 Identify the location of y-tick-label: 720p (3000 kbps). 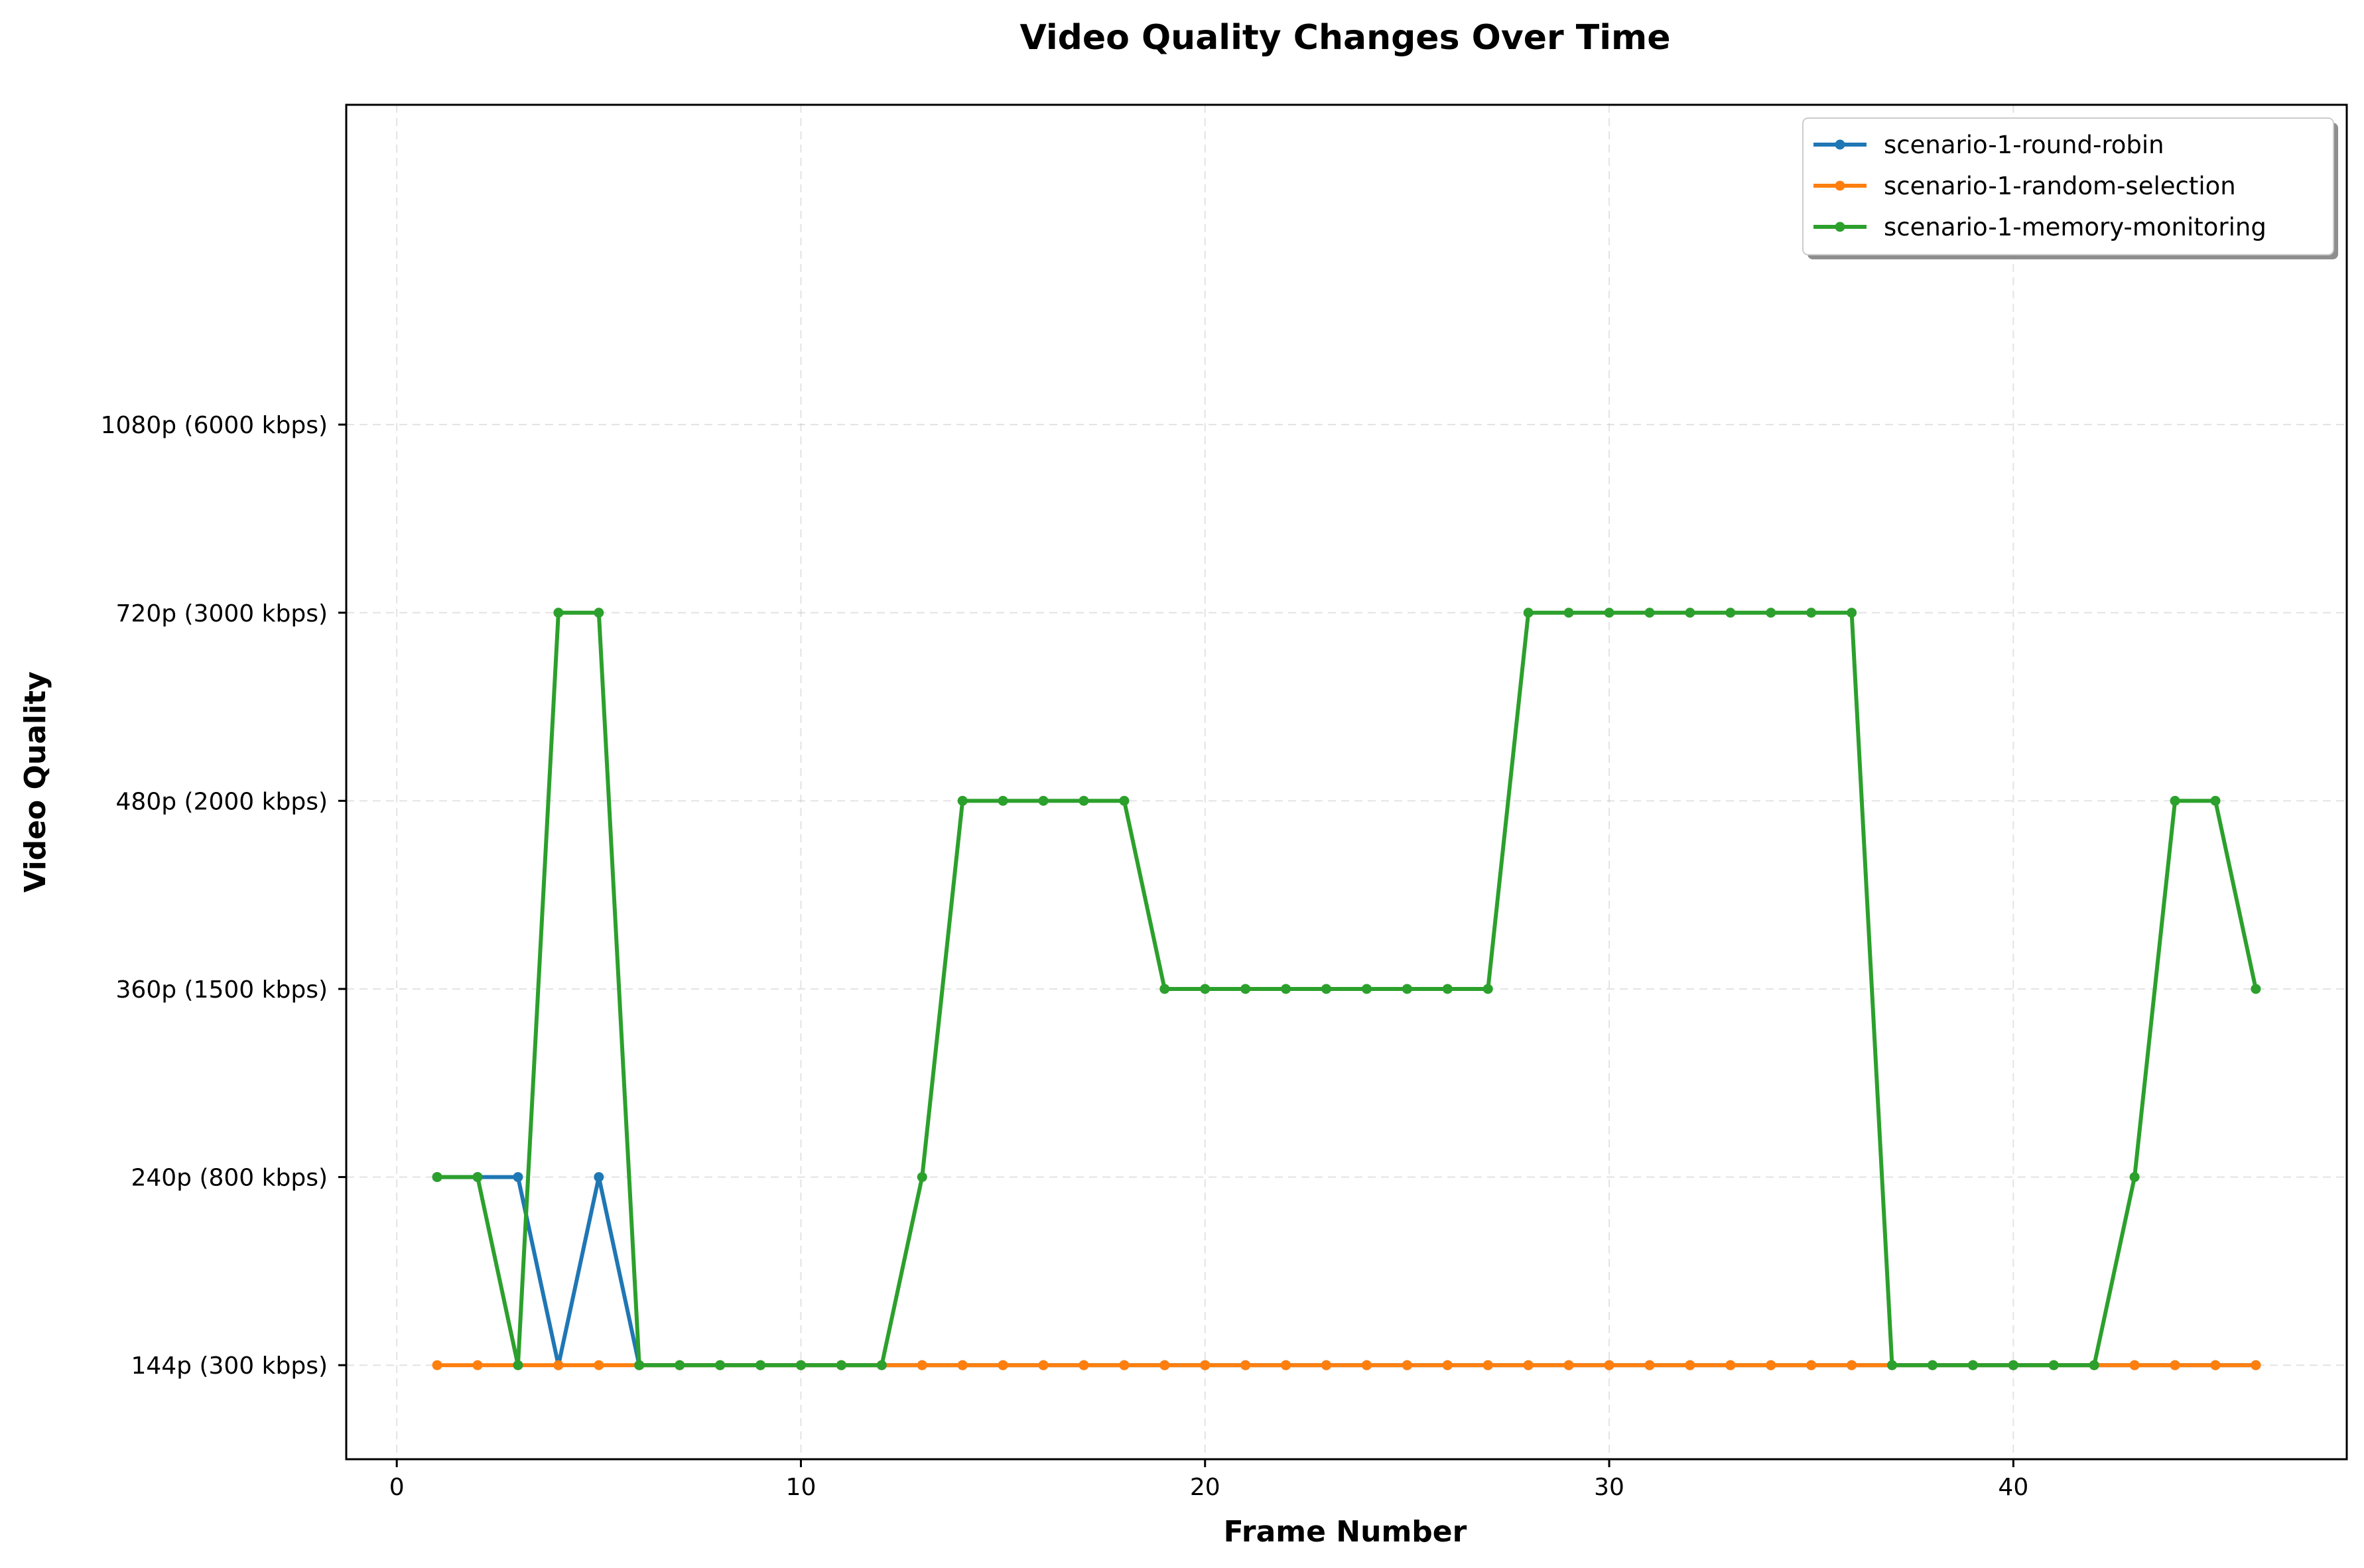
(222, 613).